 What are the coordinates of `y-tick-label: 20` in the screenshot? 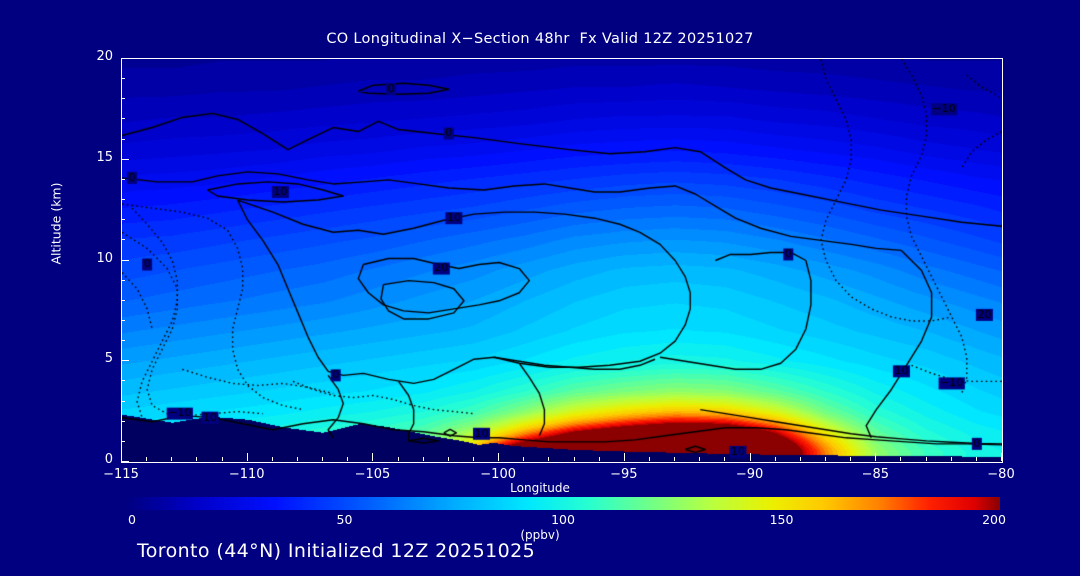 It's located at (104, 56).